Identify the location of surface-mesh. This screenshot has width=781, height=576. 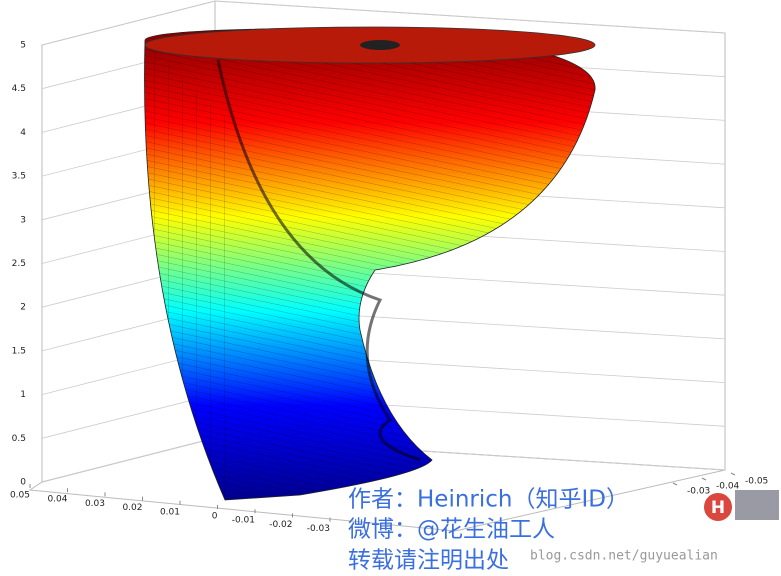
(186, 270).